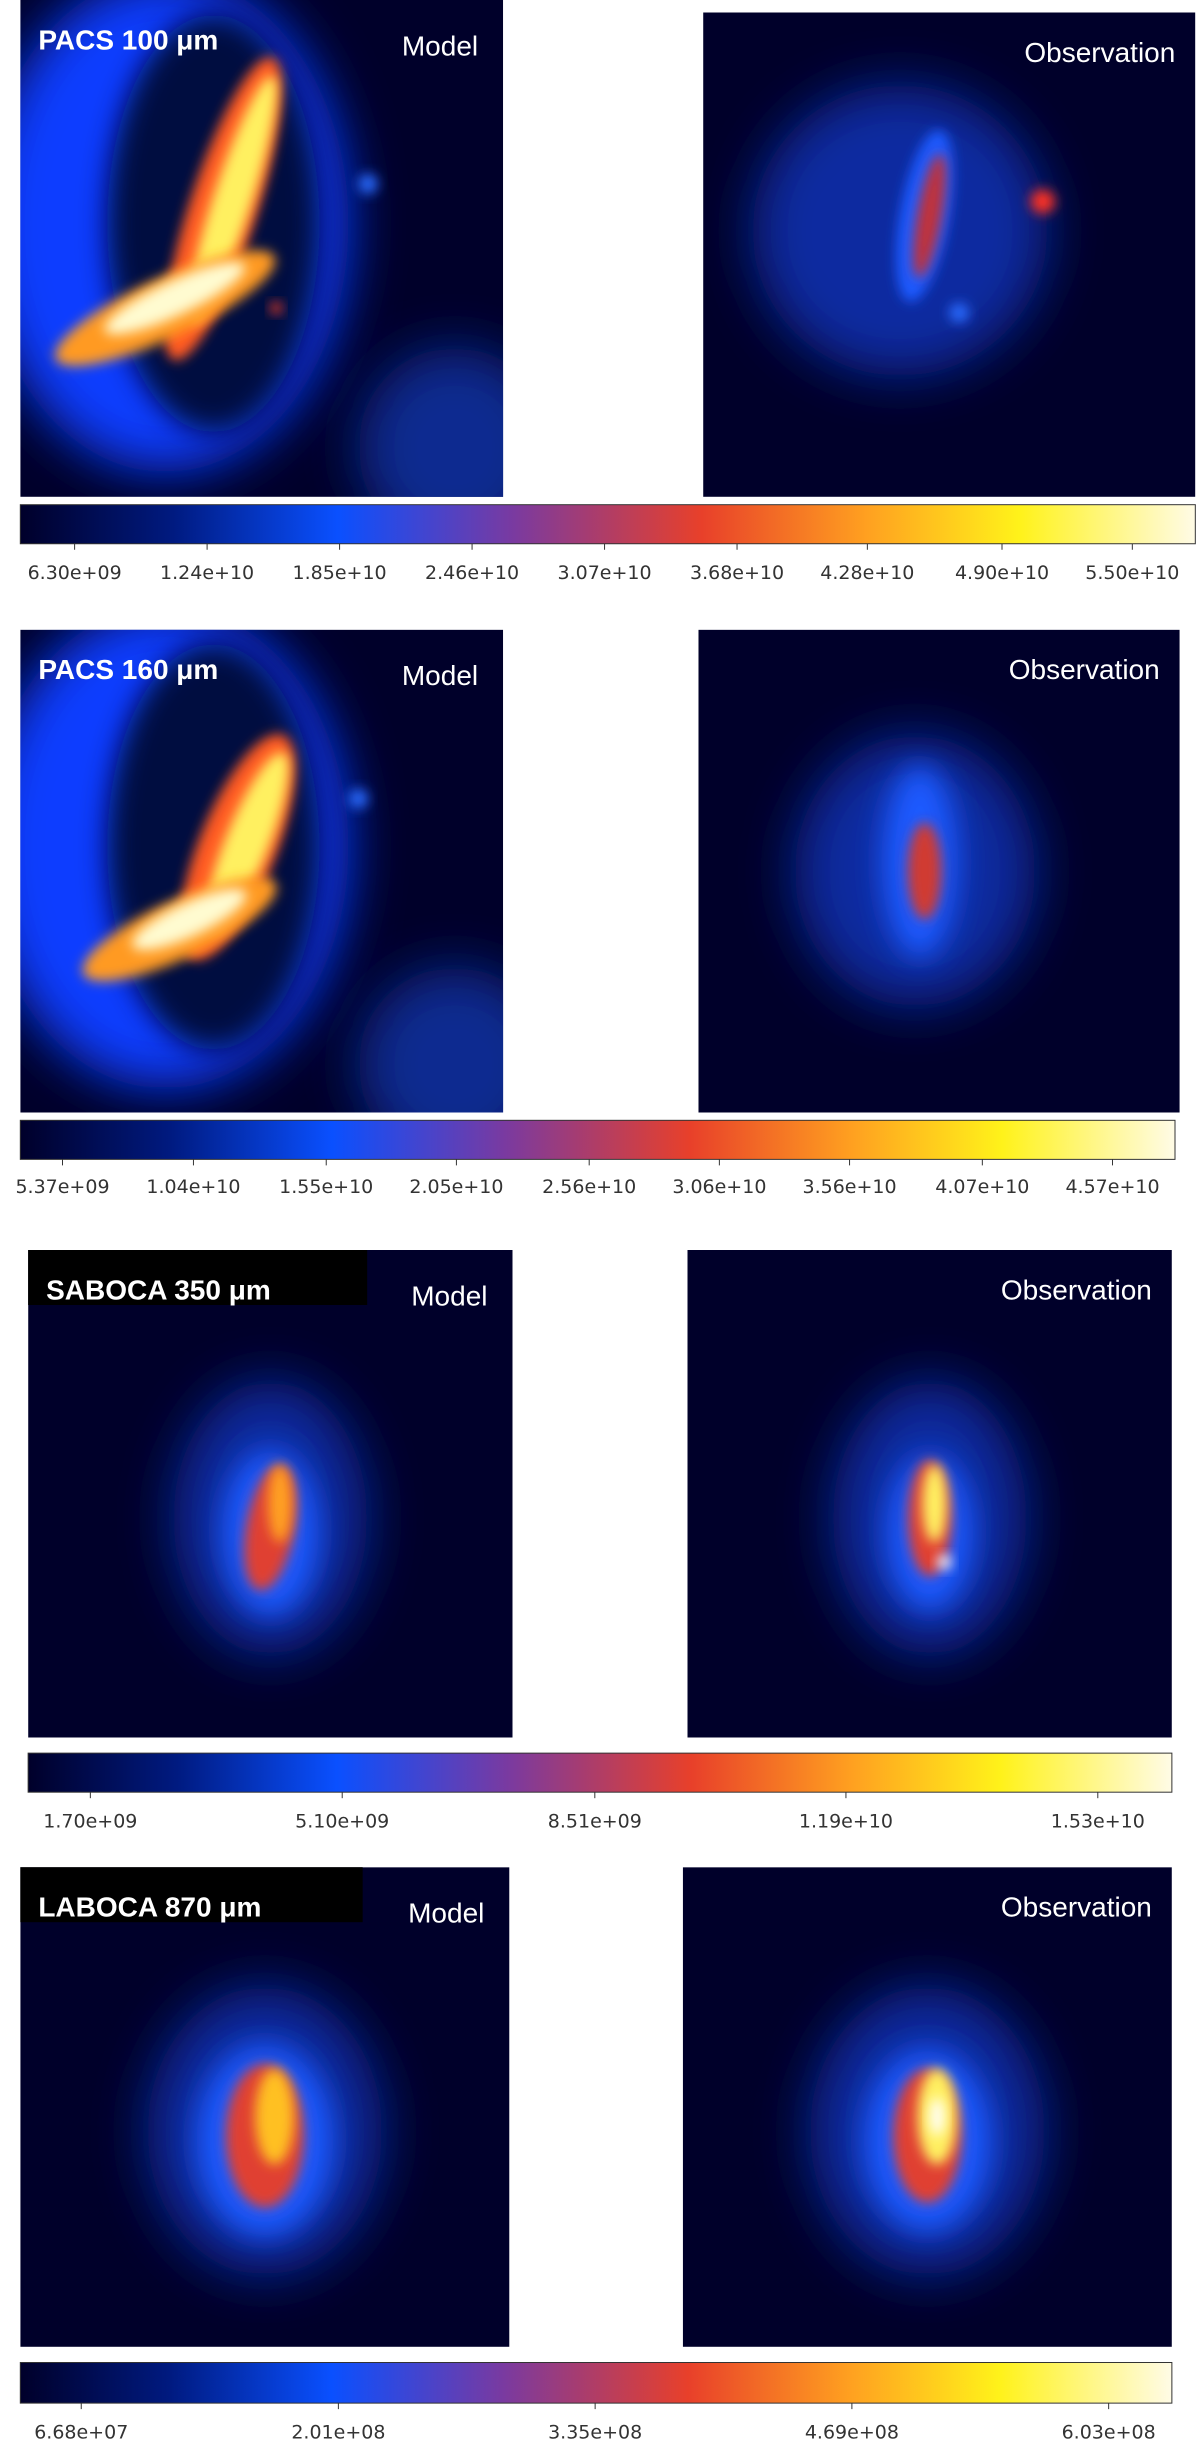 This screenshot has width=1200, height=2443. What do you see at coordinates (595, 1821) in the screenshot?
I see `tick-label: 8.51e+09` at bounding box center [595, 1821].